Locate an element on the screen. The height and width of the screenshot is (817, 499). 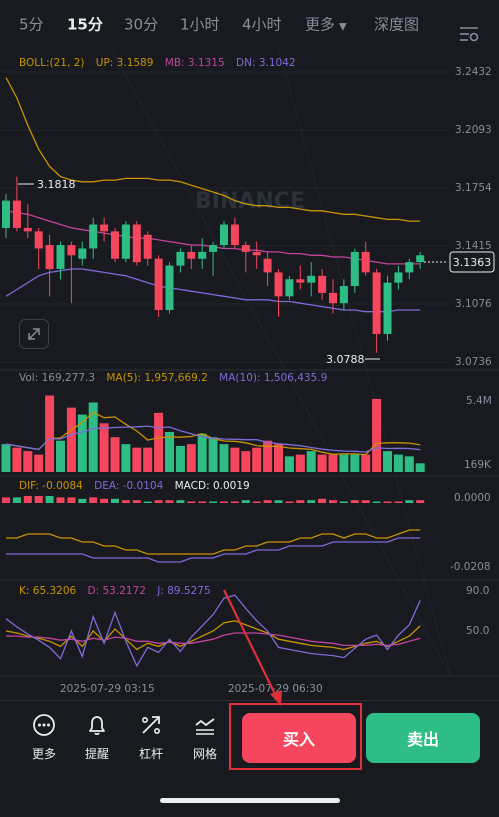
expand-icon is located at coordinates (34, 334).